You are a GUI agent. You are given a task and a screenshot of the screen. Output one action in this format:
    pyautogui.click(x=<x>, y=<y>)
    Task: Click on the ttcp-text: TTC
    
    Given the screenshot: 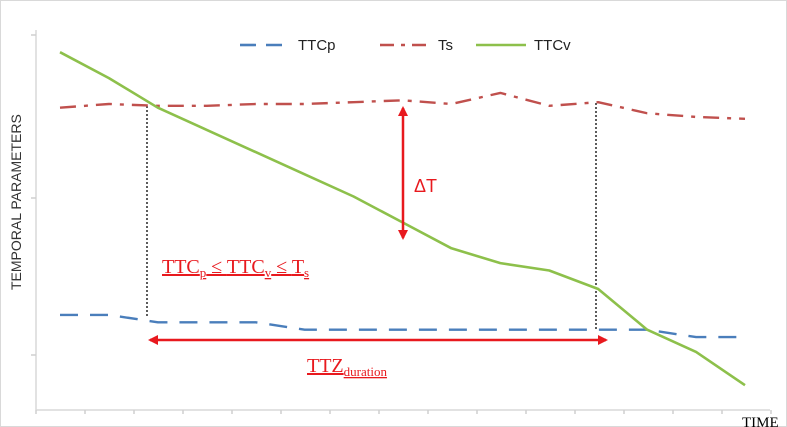 What is the action you would take?
    pyautogui.click(x=181, y=267)
    